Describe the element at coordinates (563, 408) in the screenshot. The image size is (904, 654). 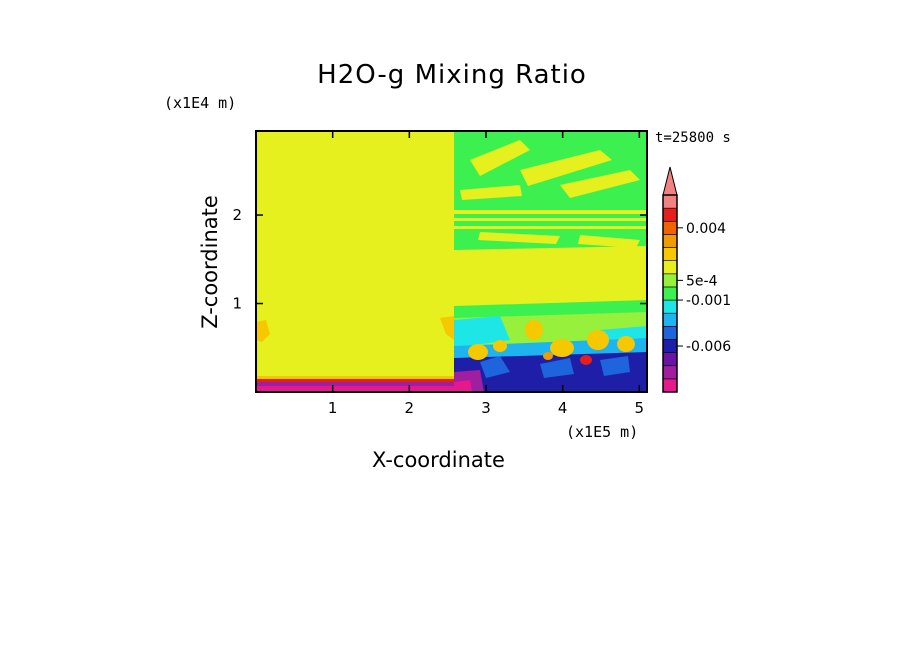
I see `x-tick-label: 4` at that location.